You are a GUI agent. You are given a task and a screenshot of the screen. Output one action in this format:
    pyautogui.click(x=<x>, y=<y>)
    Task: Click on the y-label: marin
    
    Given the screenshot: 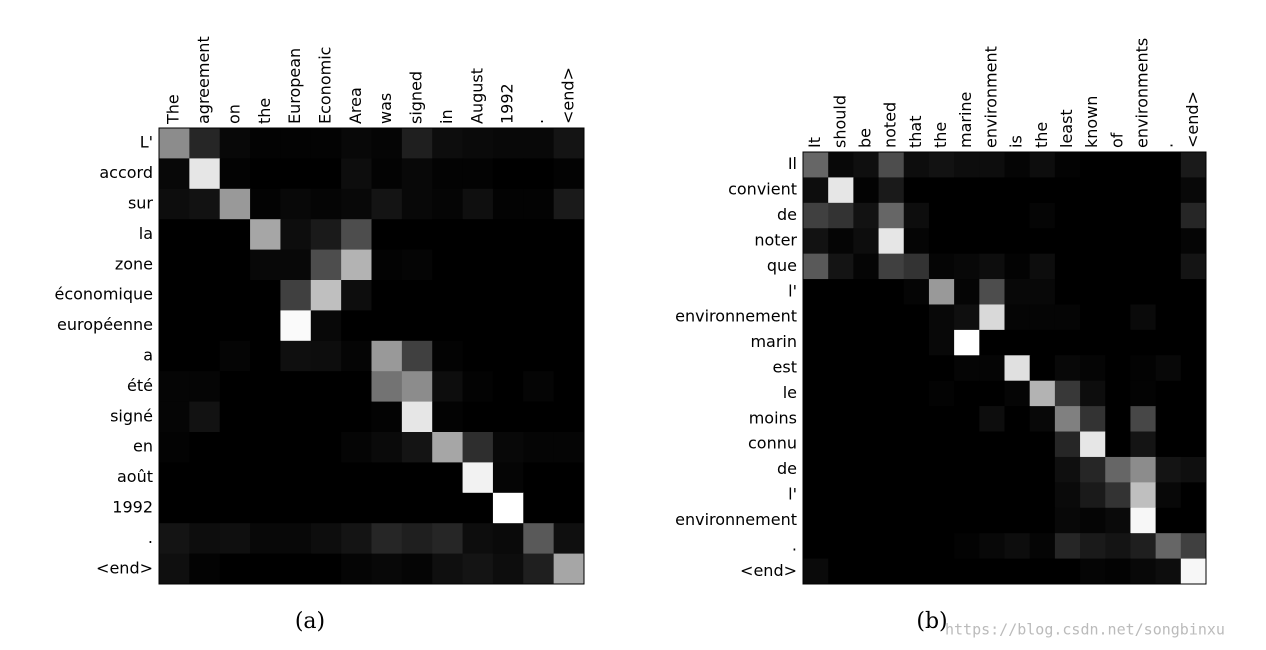 What is the action you would take?
    pyautogui.click(x=773, y=341)
    